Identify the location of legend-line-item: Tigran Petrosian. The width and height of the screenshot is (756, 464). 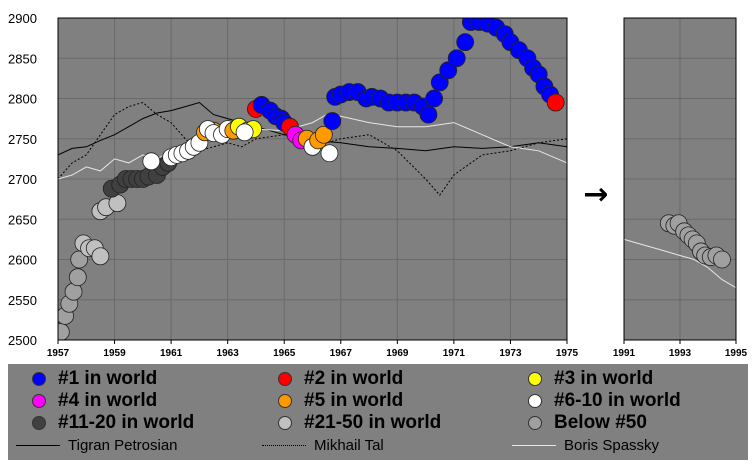
(97, 445).